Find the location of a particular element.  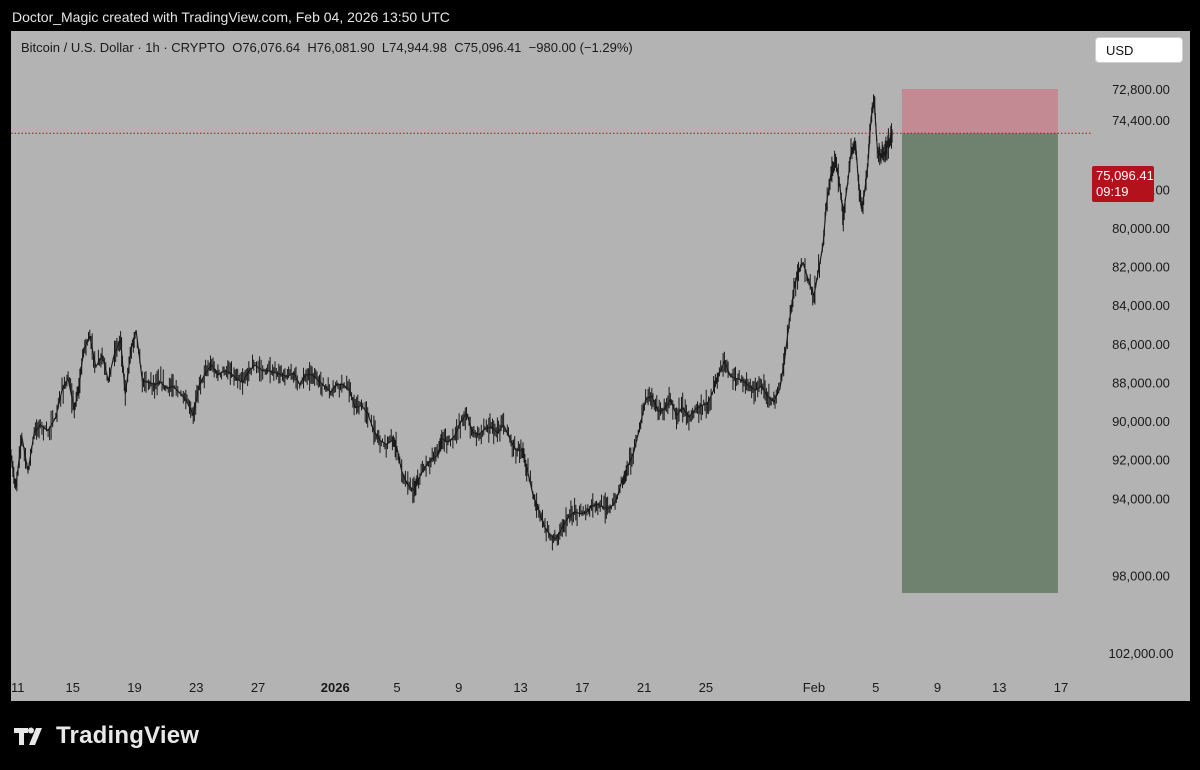

tradingview-logo-icon is located at coordinates (28, 736).